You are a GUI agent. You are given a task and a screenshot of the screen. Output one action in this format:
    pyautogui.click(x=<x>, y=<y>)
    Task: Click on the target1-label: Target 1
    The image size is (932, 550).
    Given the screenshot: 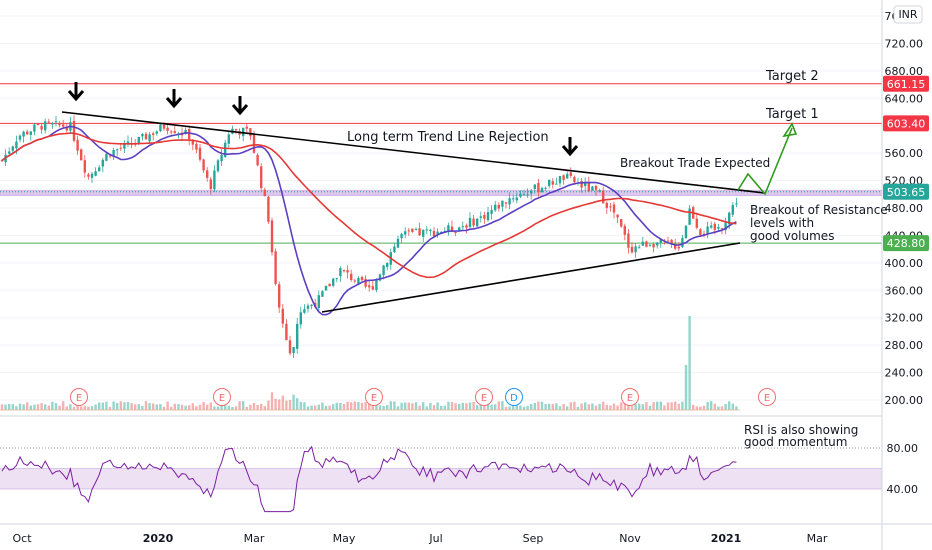 What is the action you would take?
    pyautogui.click(x=792, y=114)
    